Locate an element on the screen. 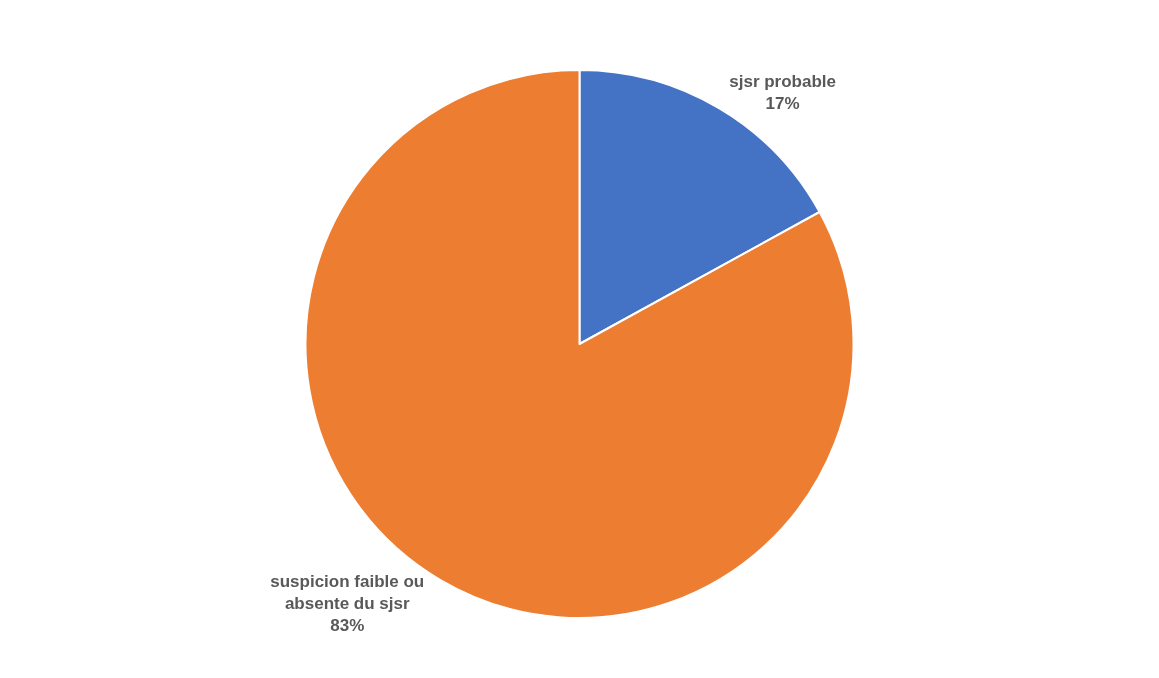  slice-label: sjsr probable is located at coordinates (783, 82).